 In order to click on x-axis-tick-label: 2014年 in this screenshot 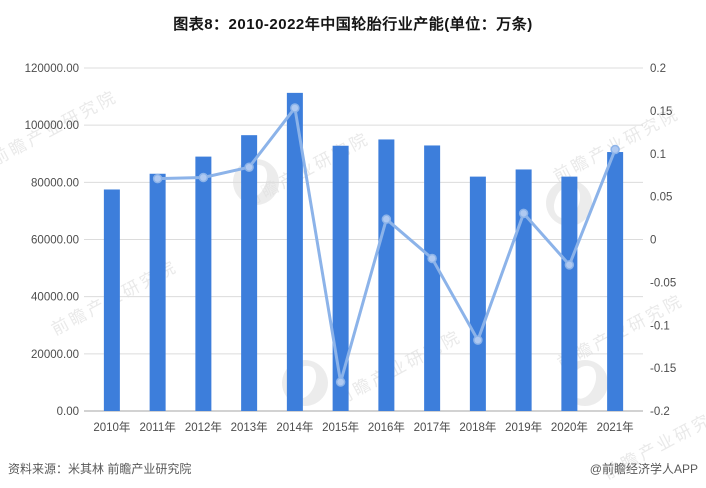, I will do `click(294, 427)`.